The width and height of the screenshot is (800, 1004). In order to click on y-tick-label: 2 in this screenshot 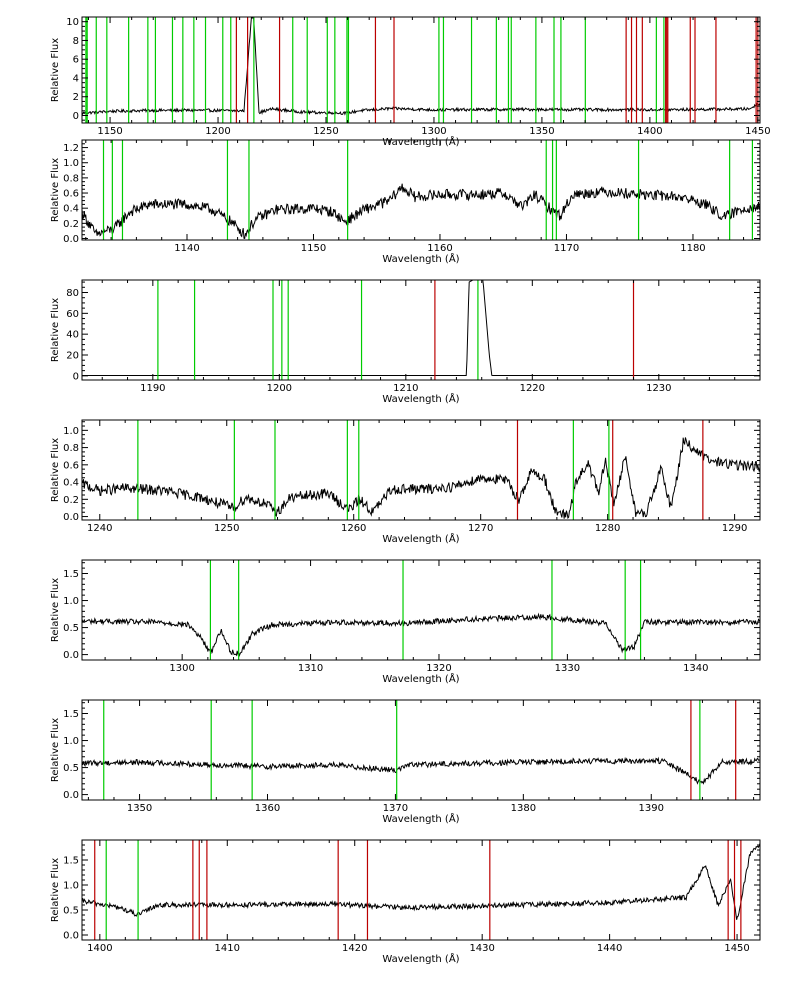, I will do `click(76, 97)`.